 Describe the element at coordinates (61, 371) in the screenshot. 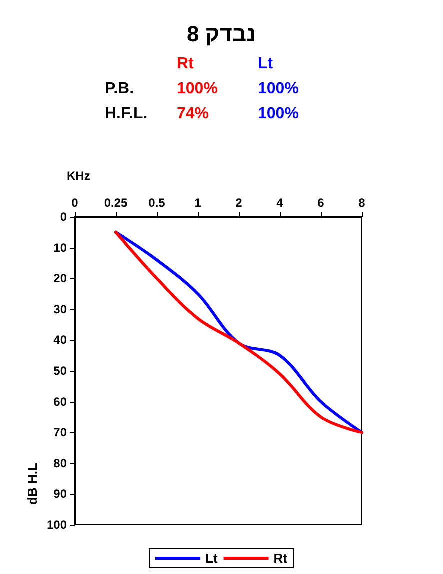

I see `y-tick-label: 50` at that location.